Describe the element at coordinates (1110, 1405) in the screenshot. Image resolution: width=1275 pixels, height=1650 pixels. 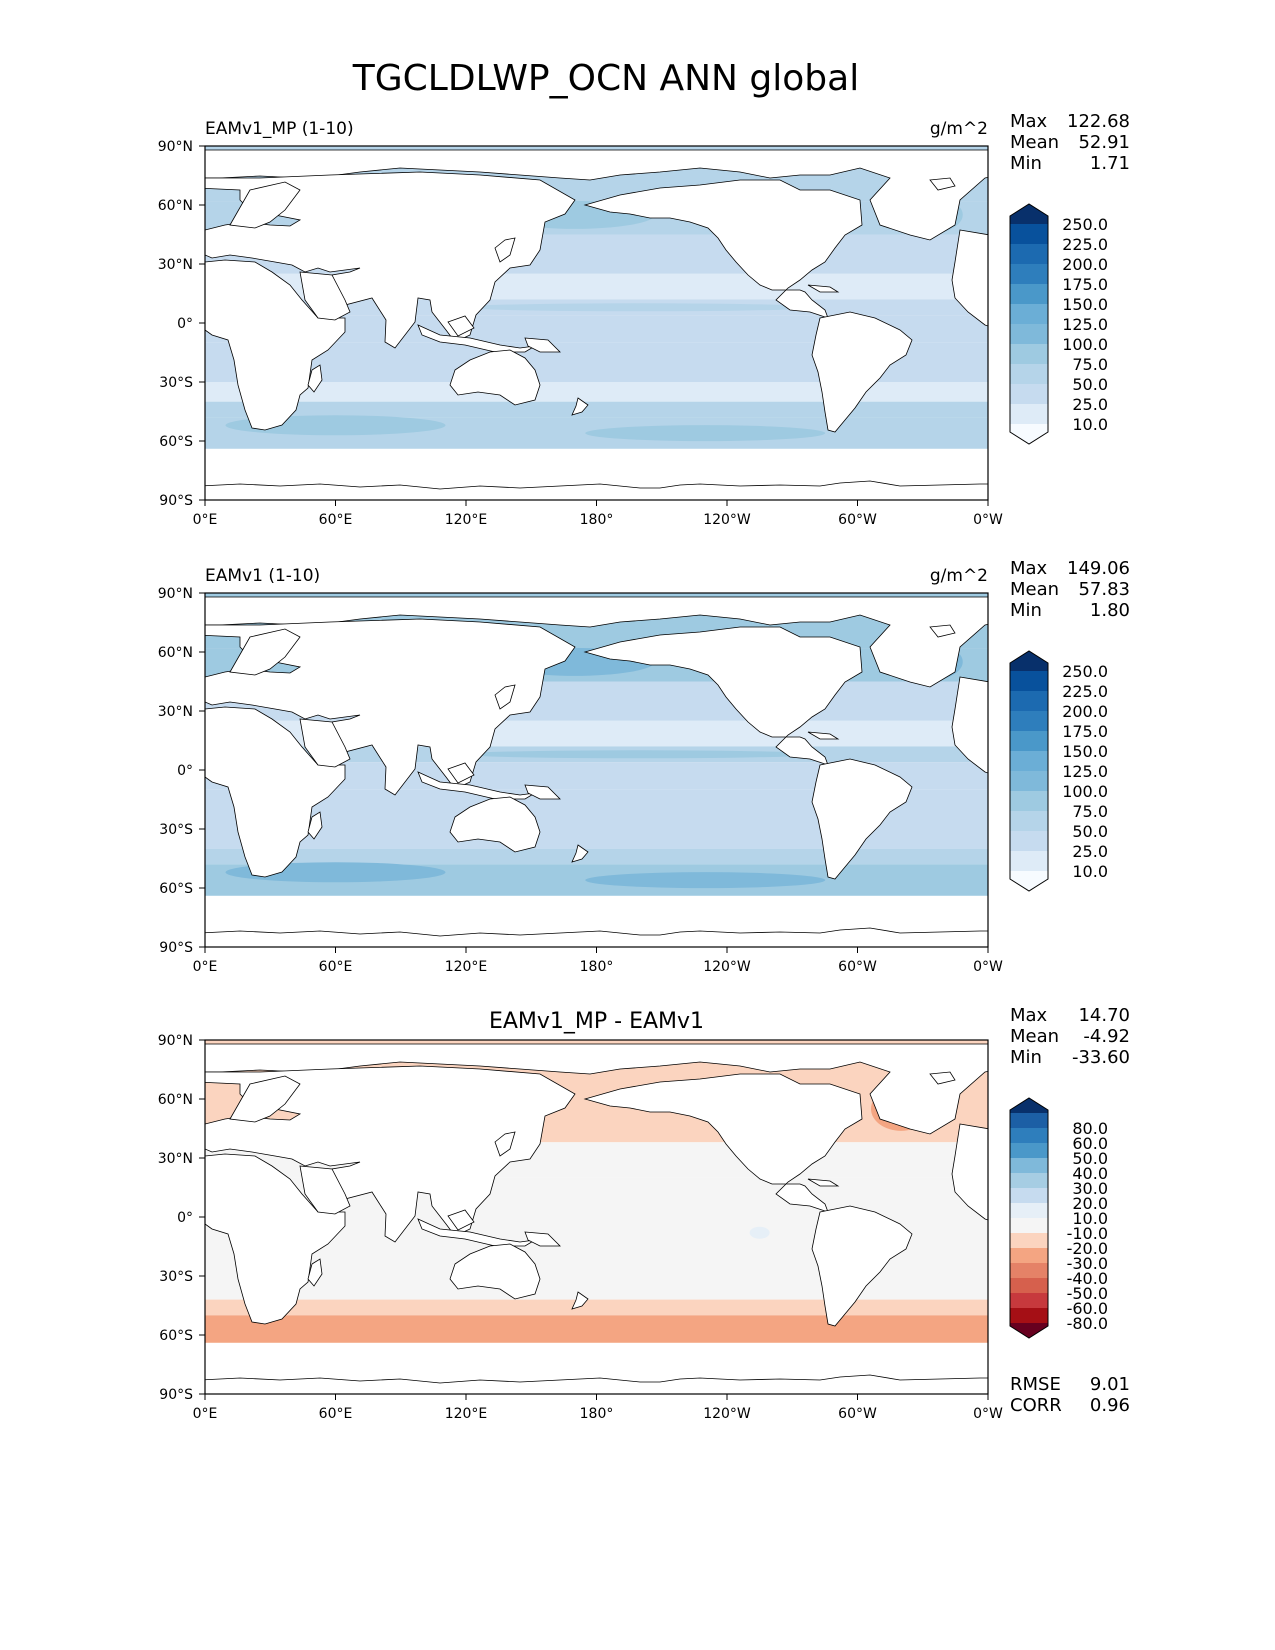
I see `stat-value: 0.96` at that location.